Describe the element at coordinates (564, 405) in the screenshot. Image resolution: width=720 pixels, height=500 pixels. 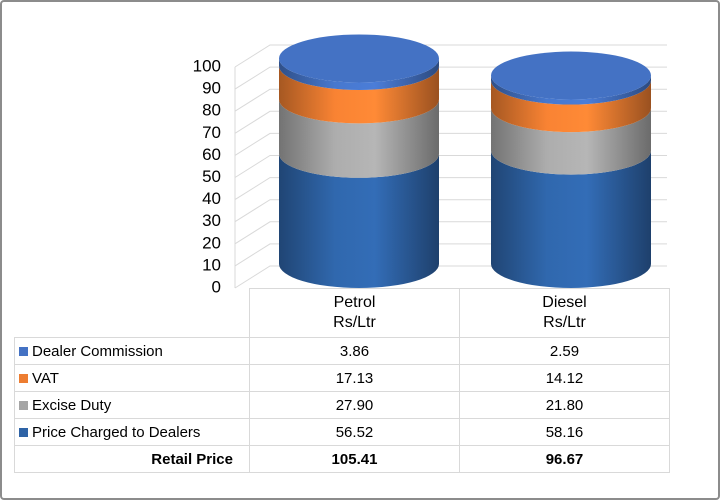
I see `value-label: 21.80` at that location.